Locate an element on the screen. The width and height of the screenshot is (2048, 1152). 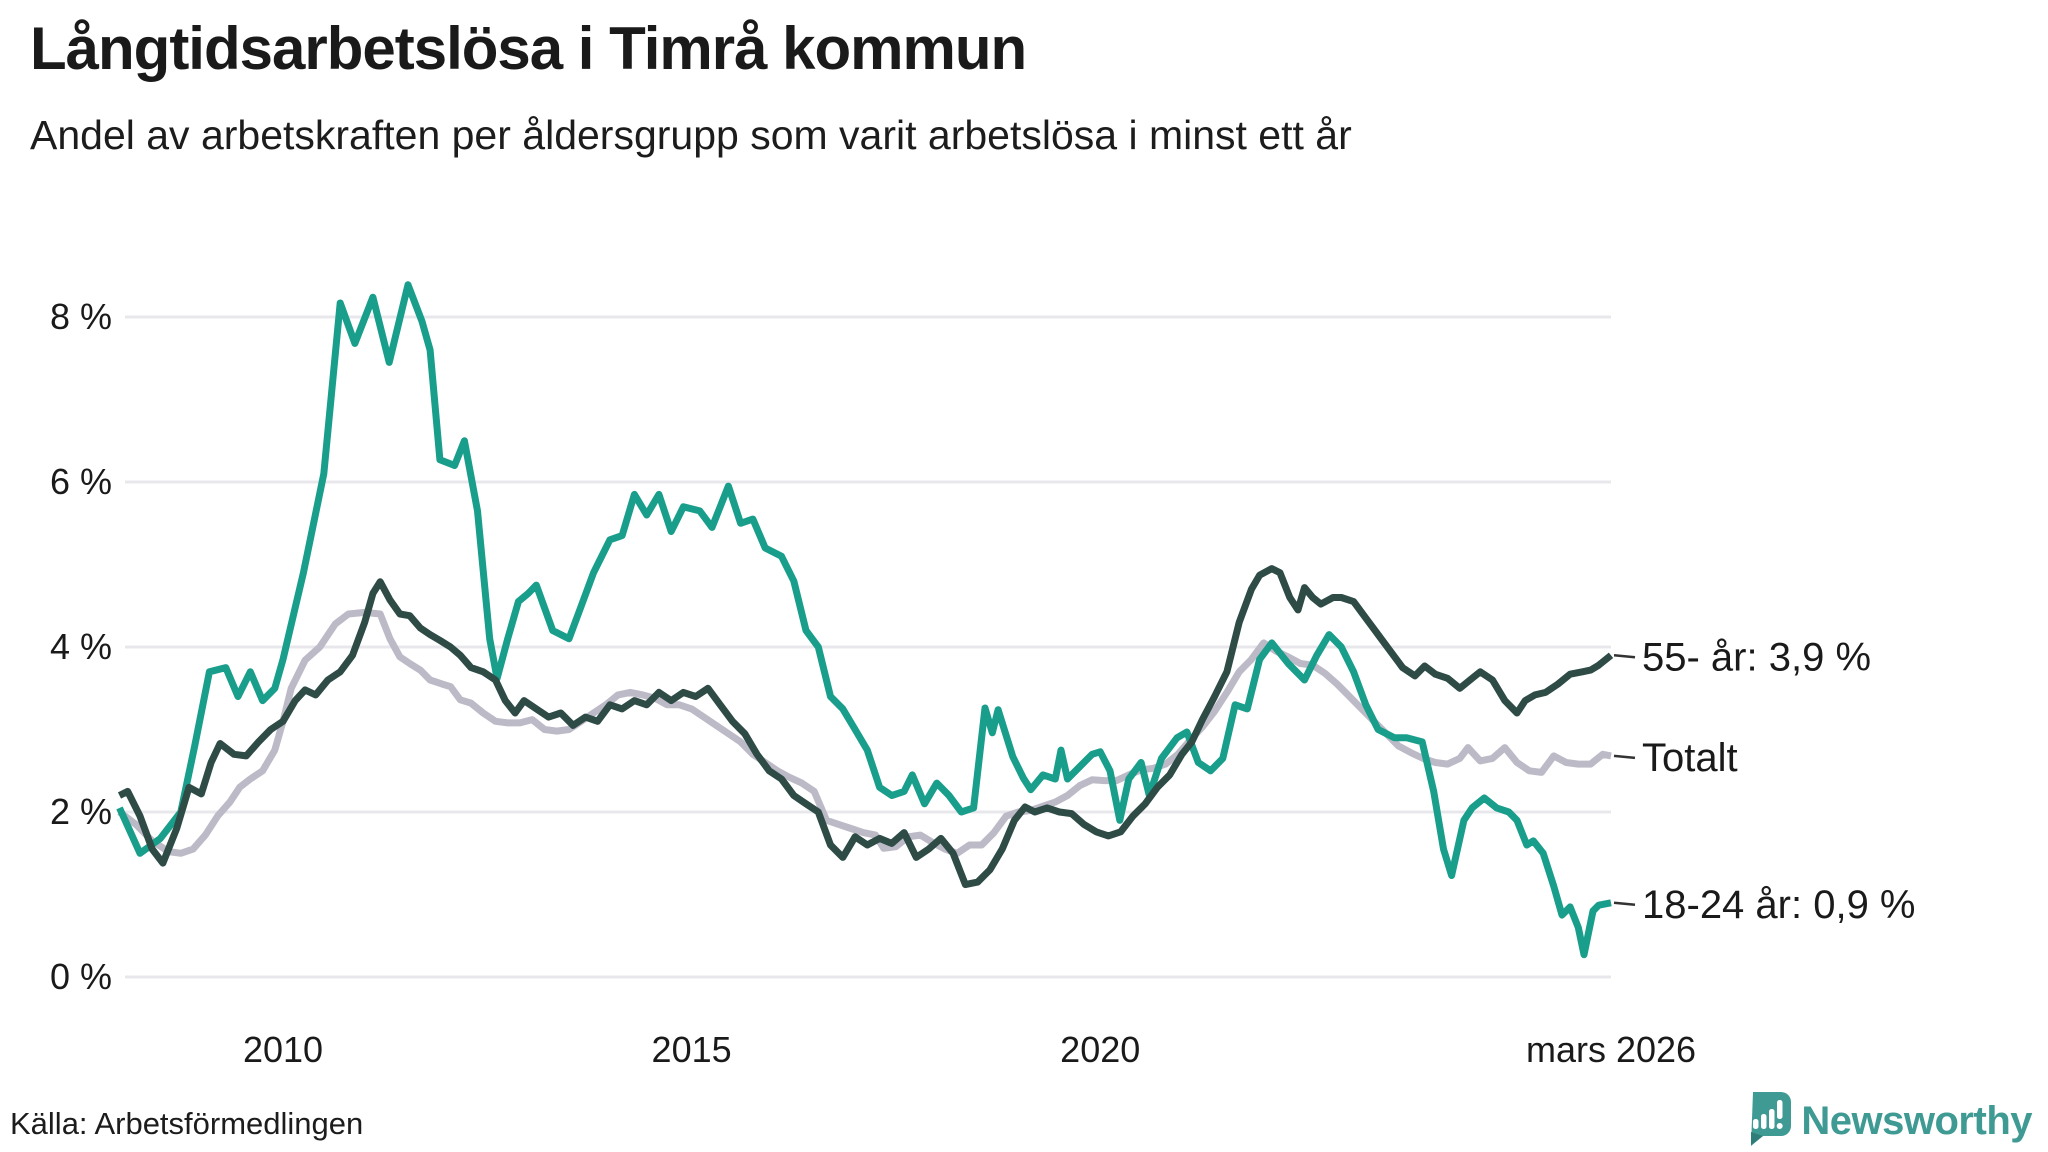
x-tick-label: 2020 is located at coordinates (1100, 1049).